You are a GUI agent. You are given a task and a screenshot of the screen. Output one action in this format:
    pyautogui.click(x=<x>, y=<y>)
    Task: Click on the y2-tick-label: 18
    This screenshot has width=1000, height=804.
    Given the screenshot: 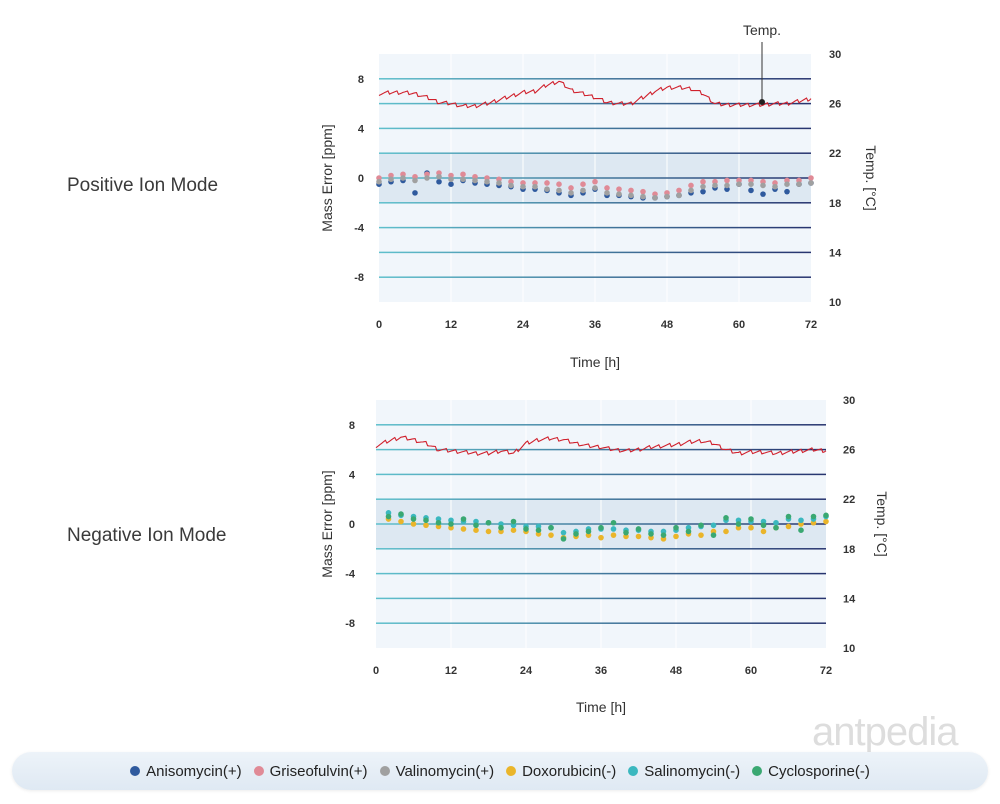 What is the action you would take?
    pyautogui.click(x=849, y=550)
    